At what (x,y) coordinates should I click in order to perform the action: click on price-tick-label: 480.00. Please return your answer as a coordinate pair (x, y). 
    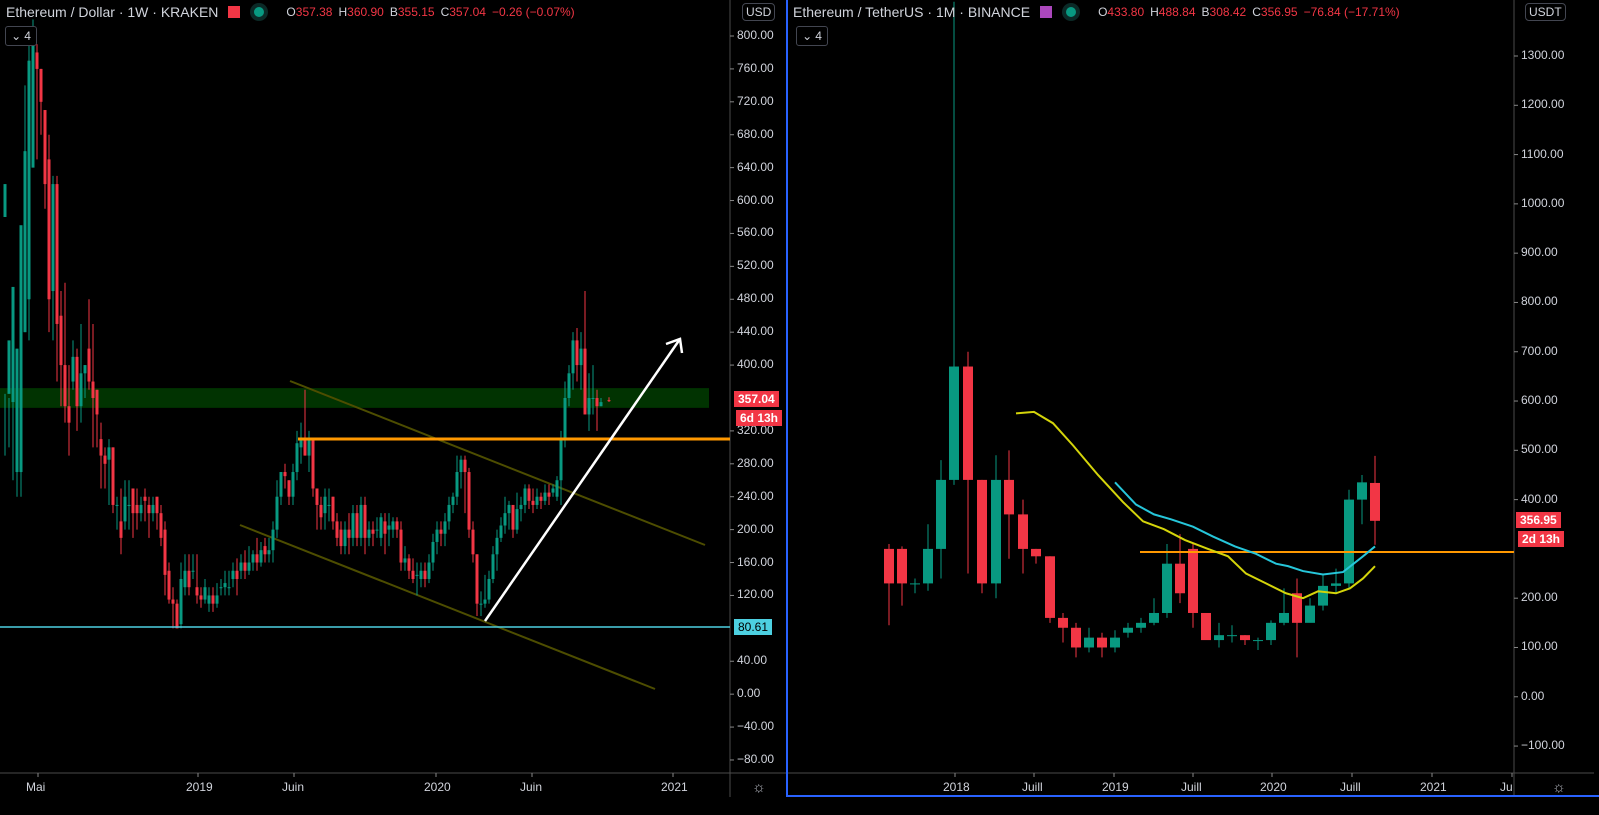
    Looking at the image, I should click on (755, 298).